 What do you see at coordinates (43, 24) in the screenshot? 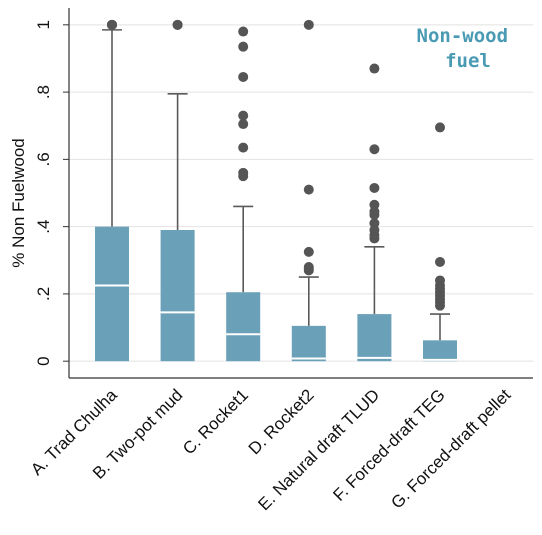
I see `y-tick-label: 1` at bounding box center [43, 24].